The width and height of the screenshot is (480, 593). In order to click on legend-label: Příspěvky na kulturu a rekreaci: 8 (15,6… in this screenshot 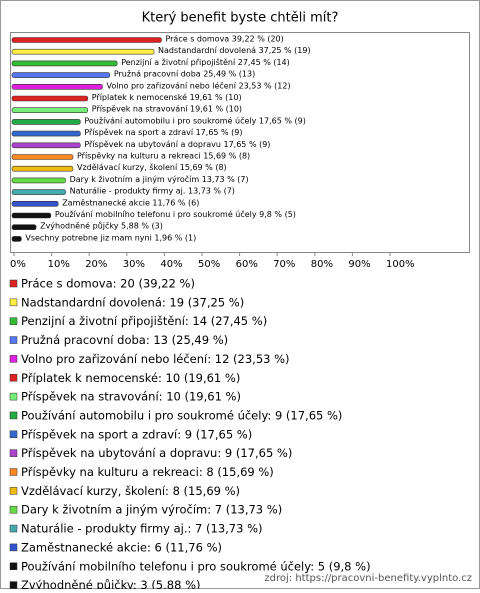, I will do `click(147, 472)`.